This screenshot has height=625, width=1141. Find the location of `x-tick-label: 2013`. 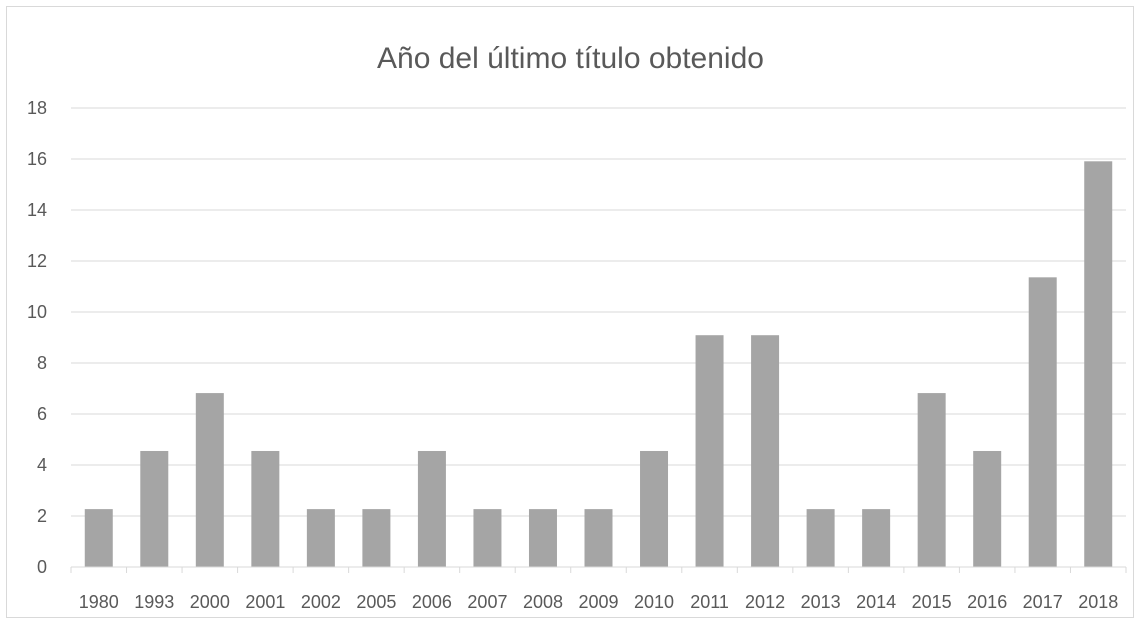

x-tick-label: 2013 is located at coordinates (821, 602).